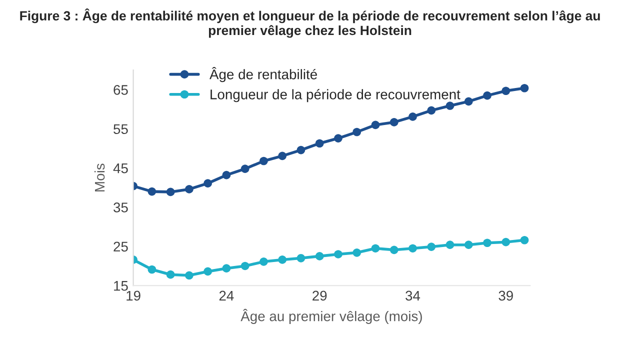  What do you see at coordinates (331, 316) in the screenshot?
I see `x-axis-title: Âge au premier vêlage (mois)` at bounding box center [331, 316].